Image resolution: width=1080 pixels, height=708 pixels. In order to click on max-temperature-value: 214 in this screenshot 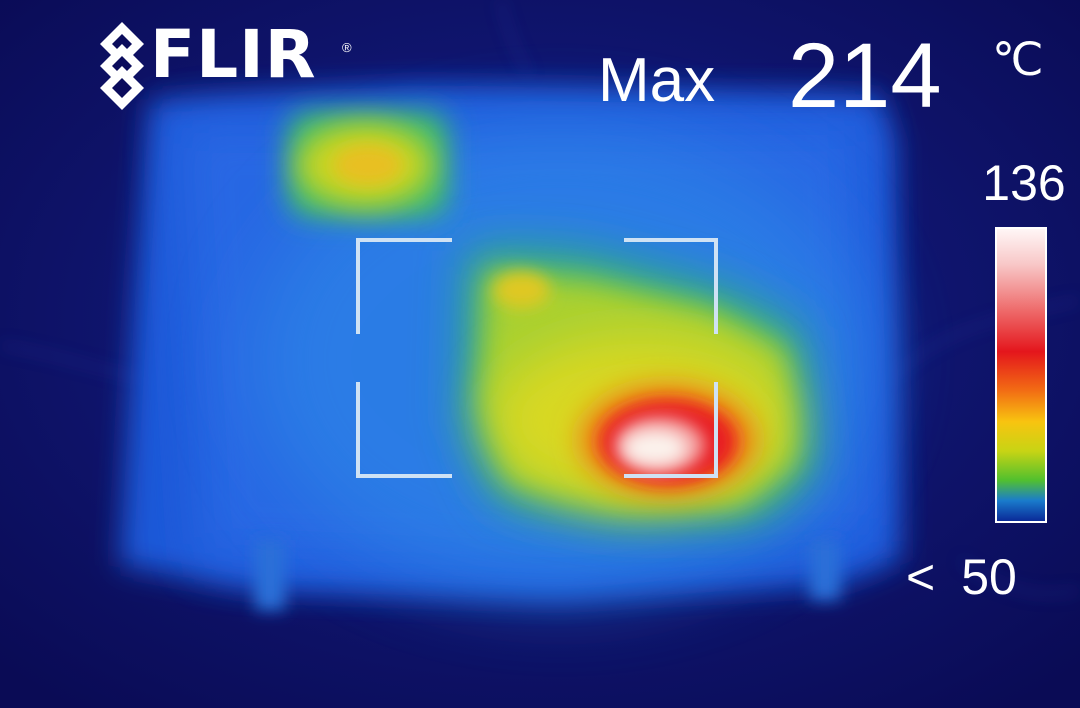, I will do `click(865, 76)`.